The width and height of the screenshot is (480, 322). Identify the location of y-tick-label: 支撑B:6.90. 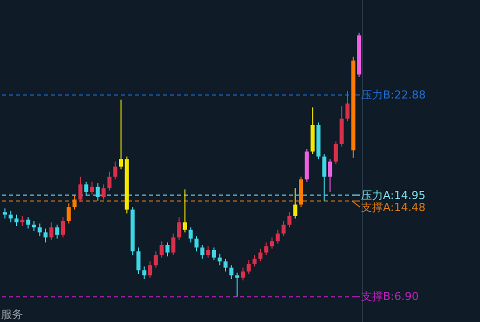
(390, 297).